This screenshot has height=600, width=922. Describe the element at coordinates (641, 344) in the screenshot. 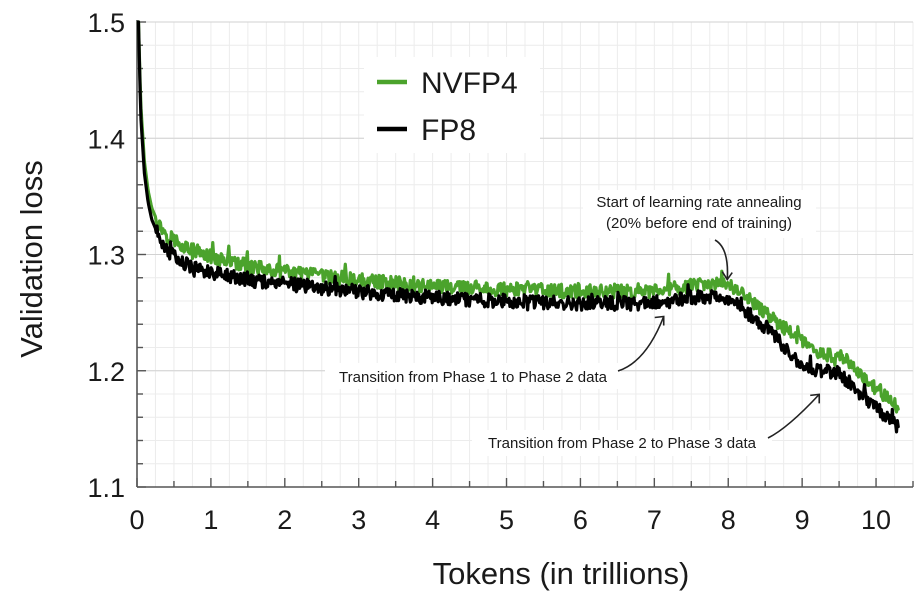

I see `annotation-phase2-arrow` at that location.